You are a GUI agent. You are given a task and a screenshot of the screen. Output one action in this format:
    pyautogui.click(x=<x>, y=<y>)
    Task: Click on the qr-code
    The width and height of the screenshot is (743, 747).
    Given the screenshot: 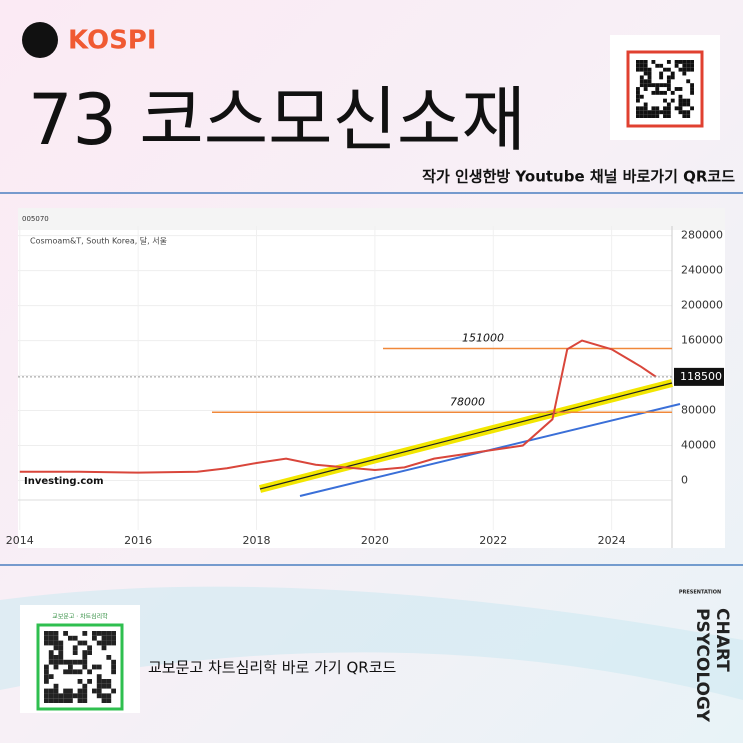 What is the action you would take?
    pyautogui.click(x=665, y=89)
    